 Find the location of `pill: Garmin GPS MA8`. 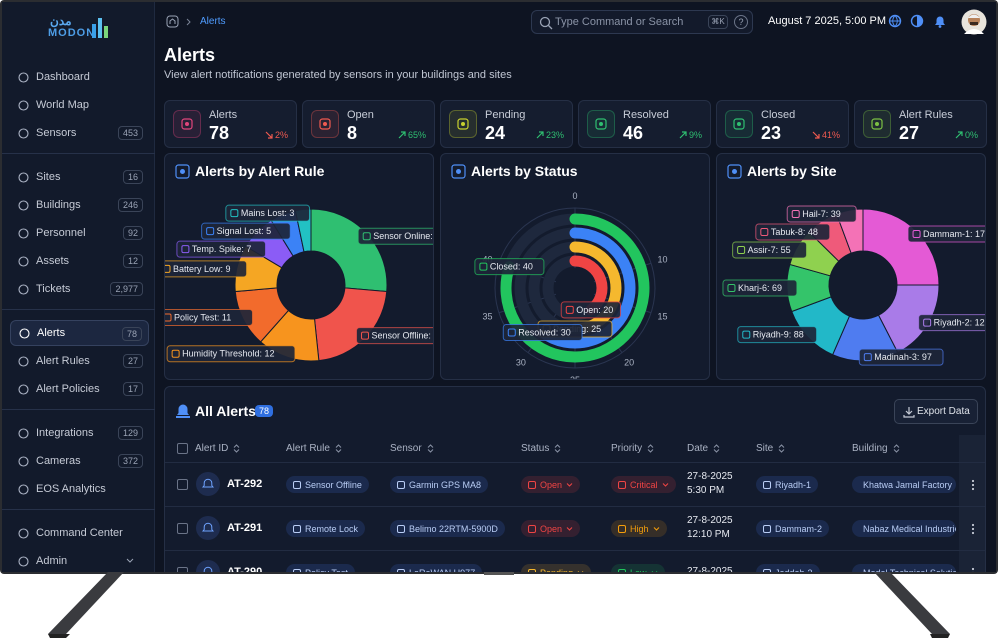

pill: Garmin GPS MA8 is located at coordinates (439, 484).